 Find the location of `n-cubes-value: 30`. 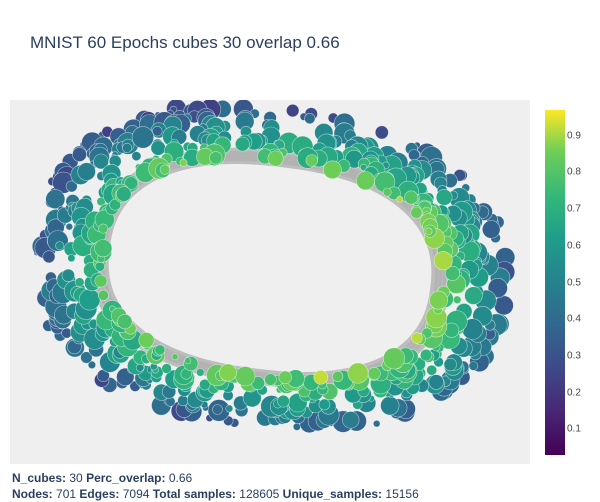

n-cubes-value: 30 is located at coordinates (76, 478).